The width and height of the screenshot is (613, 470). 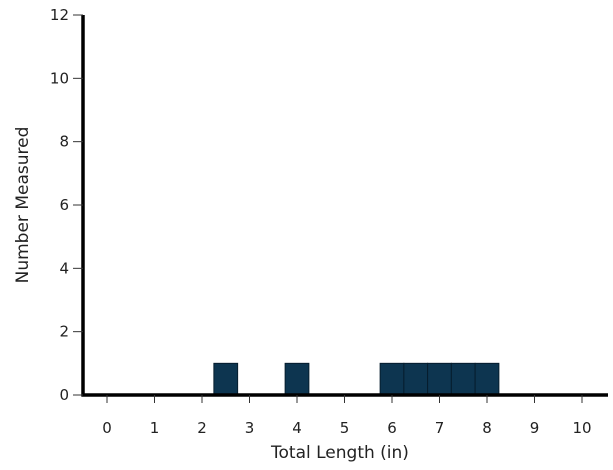 I want to click on x-tick-label: 10, so click(x=581, y=428).